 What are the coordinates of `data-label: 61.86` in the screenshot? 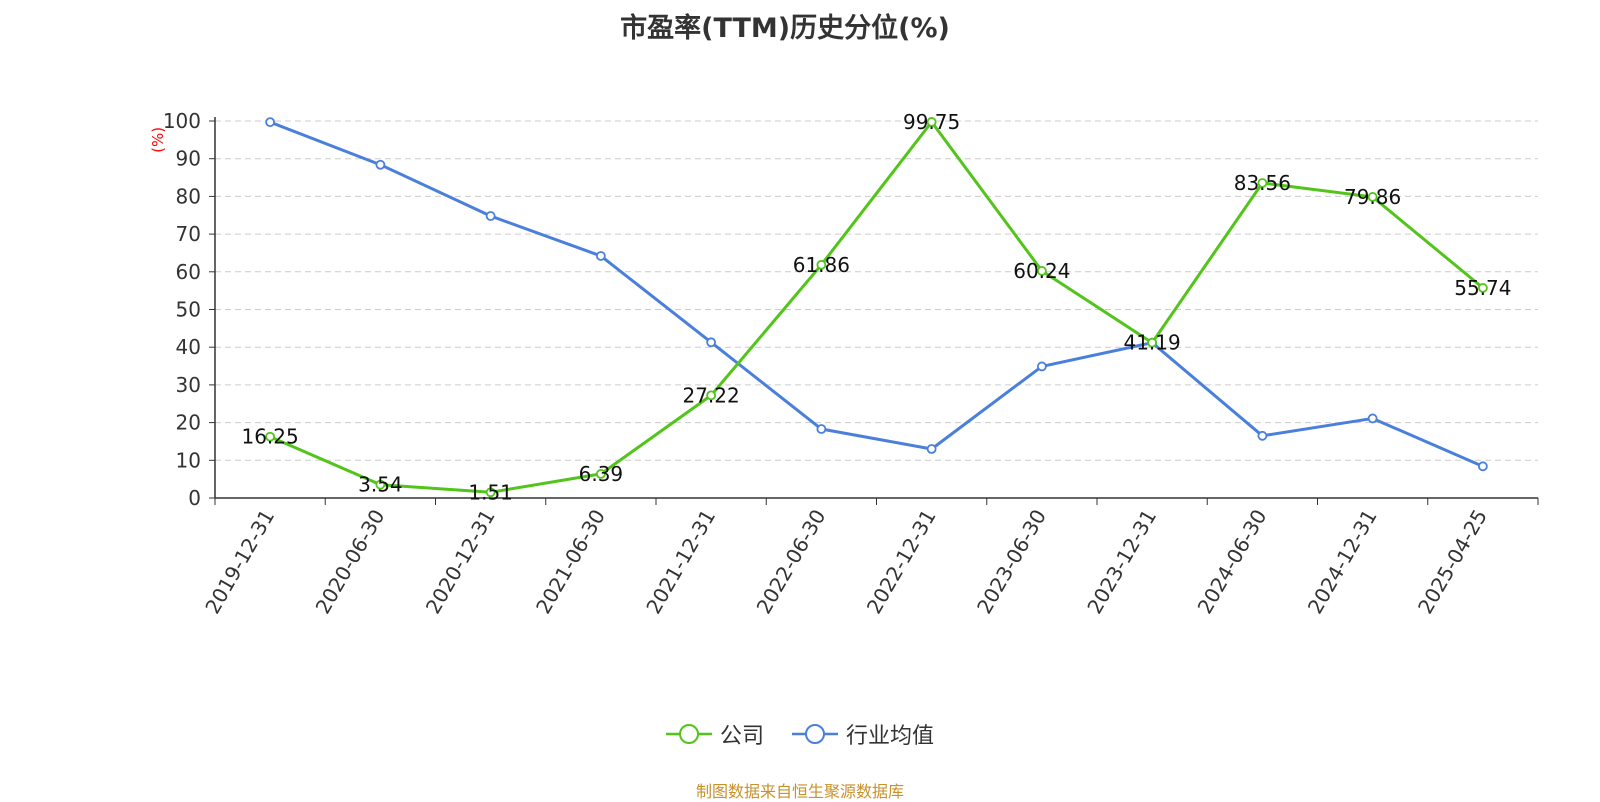 It's located at (821, 265).